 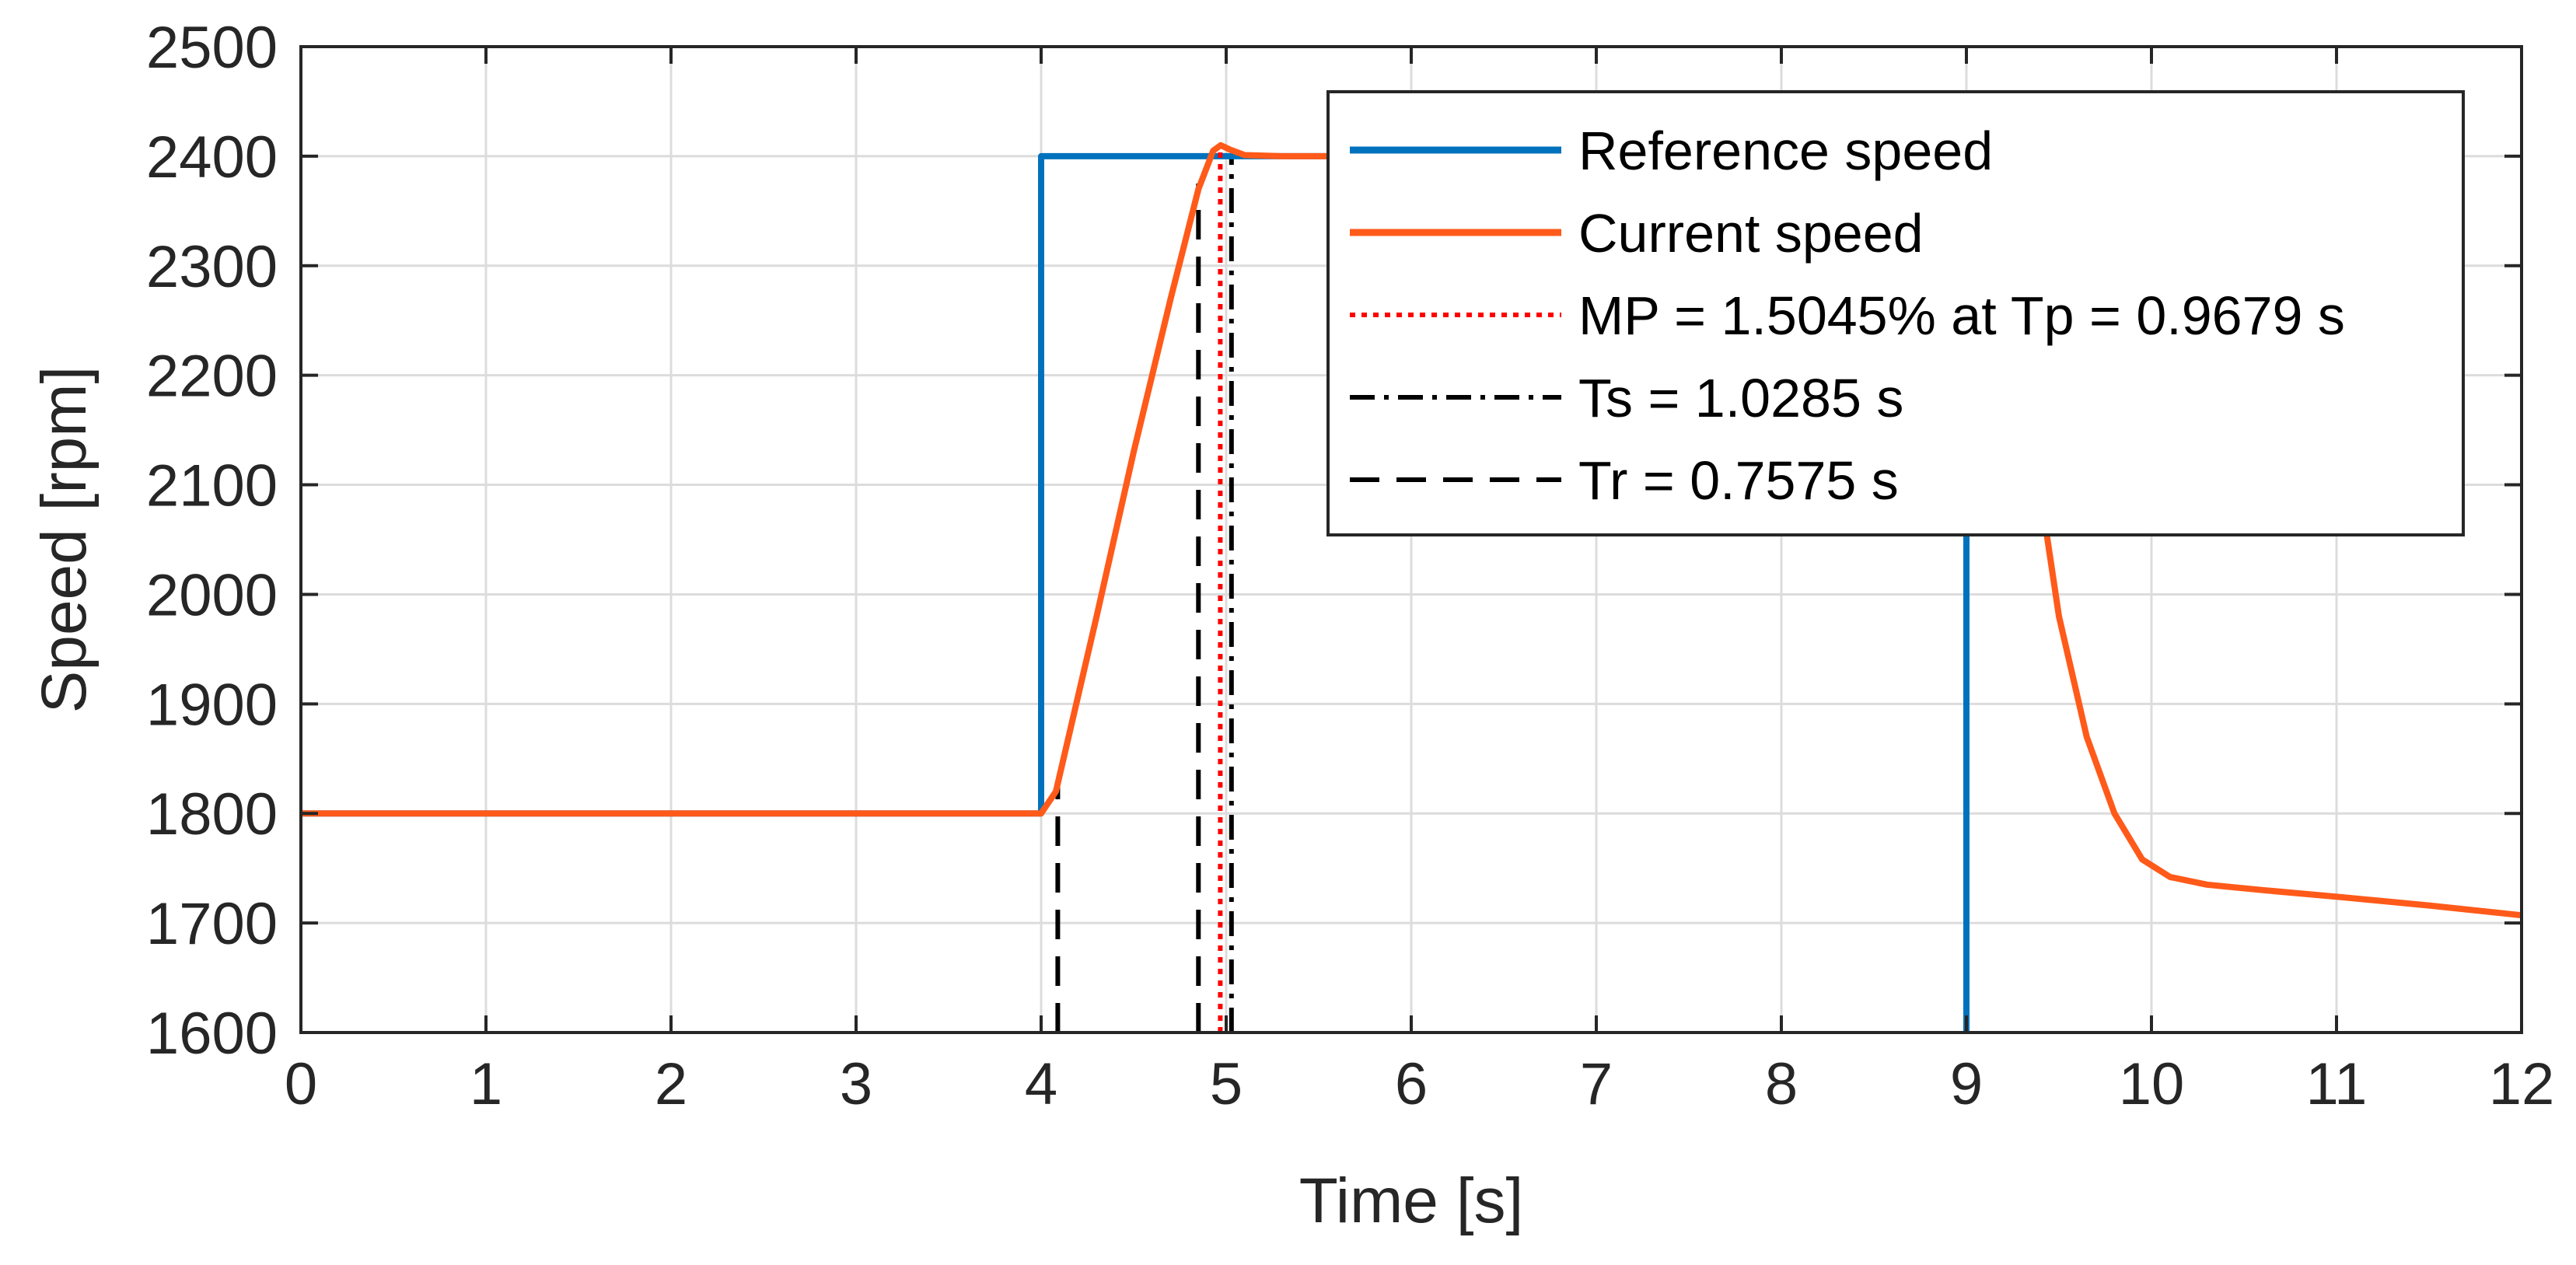 I want to click on y-tick-label: 1900, so click(x=212, y=705).